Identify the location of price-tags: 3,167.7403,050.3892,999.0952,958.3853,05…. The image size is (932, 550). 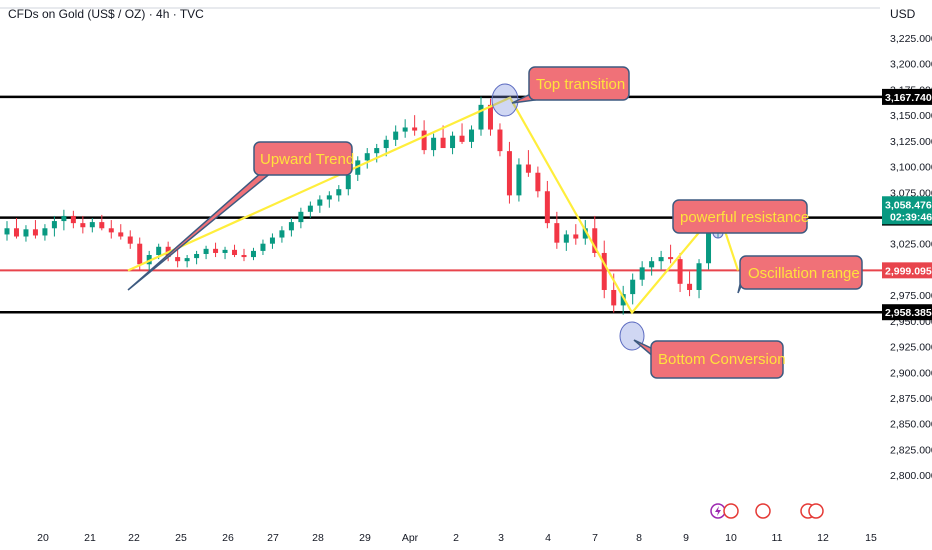
(907, 204).